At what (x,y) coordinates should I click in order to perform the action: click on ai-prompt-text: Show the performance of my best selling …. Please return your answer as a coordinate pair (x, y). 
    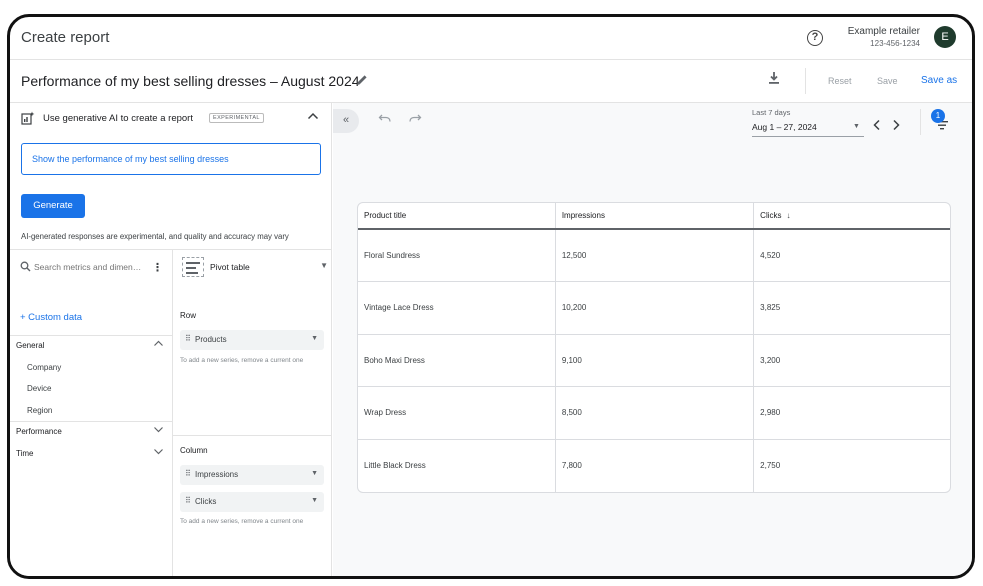
    Looking at the image, I should click on (130, 159).